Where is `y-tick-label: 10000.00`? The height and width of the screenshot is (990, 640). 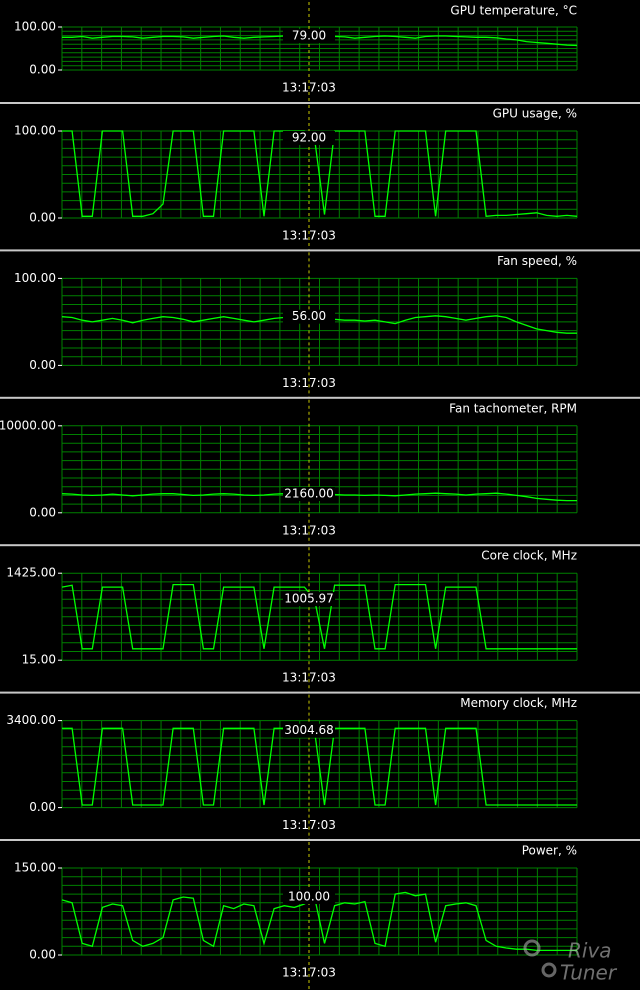
y-tick-label: 10000.00 is located at coordinates (28, 425).